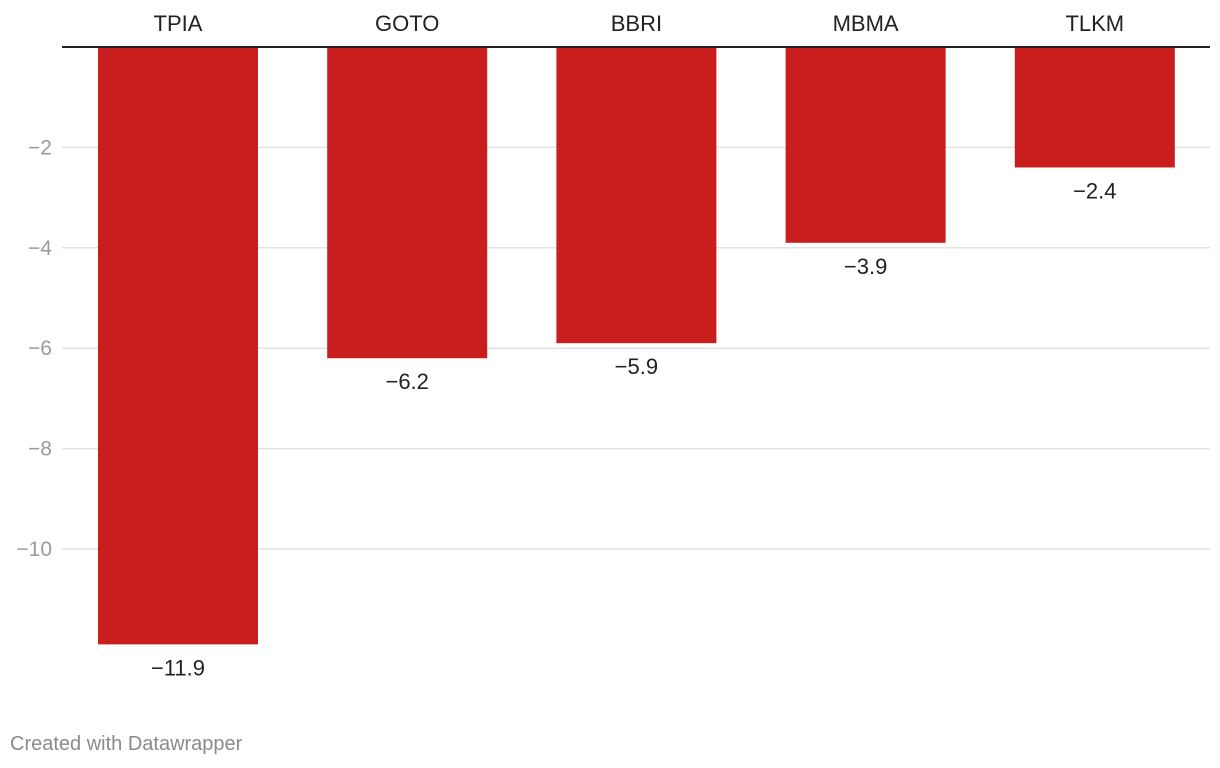  What do you see at coordinates (126, 744) in the screenshot?
I see `credit-text: Created with Datawrapper` at bounding box center [126, 744].